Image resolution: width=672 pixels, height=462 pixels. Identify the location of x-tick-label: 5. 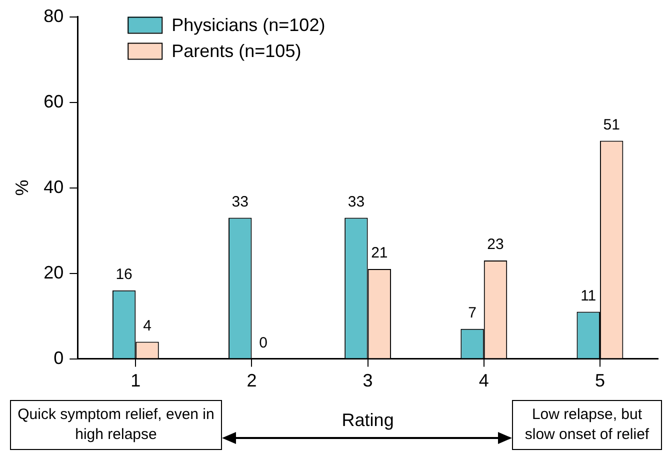
(599, 380).